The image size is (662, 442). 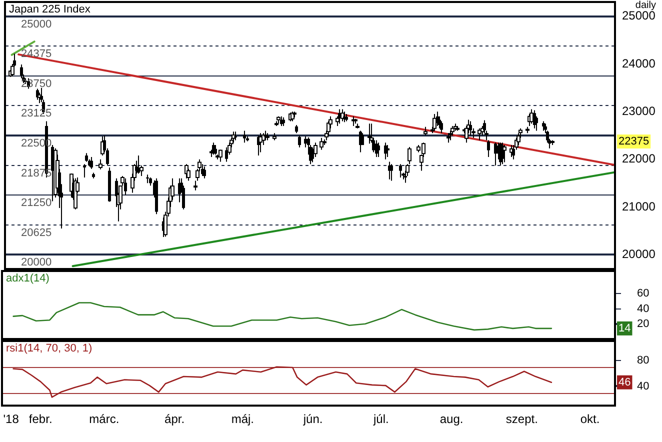 What do you see at coordinates (36, 232) in the screenshot?
I see `y-tick-label: 20625` at bounding box center [36, 232].